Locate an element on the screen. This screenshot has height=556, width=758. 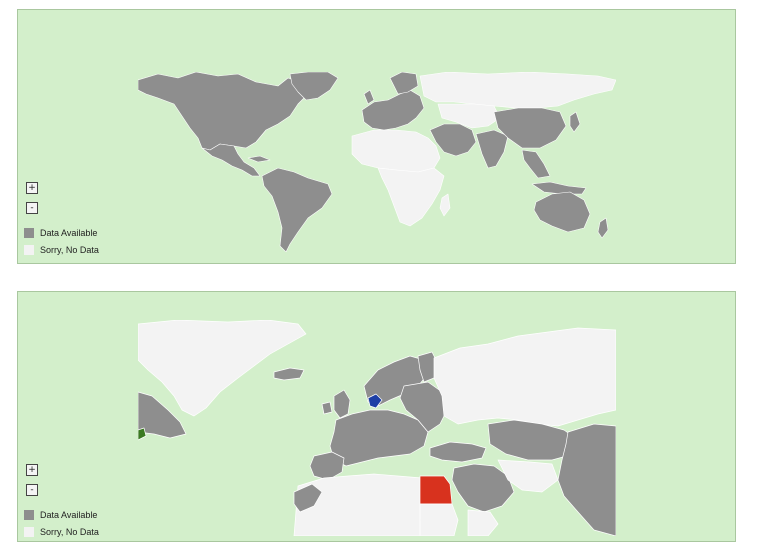
country-central-asia is located at coordinates (469, 116).